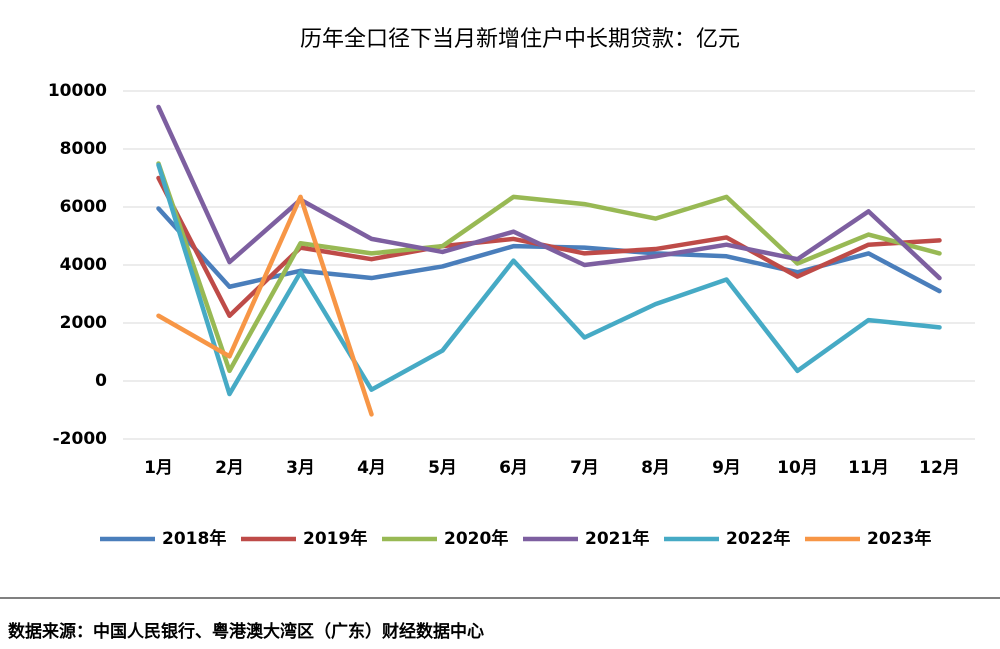  Describe the element at coordinates (265, 305) in the screenshot. I see `series-line` at that location.